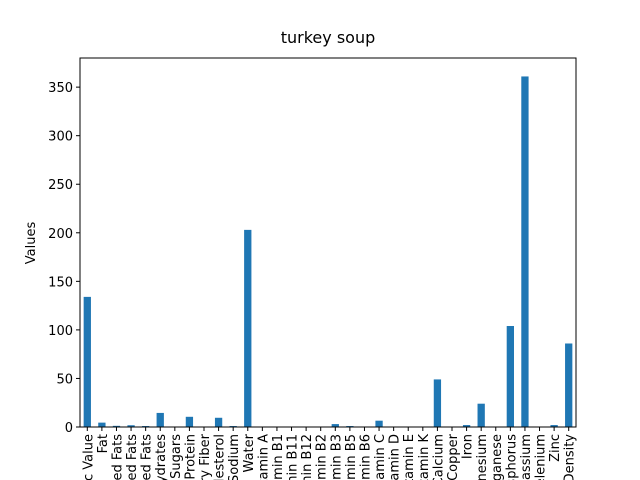 The width and height of the screenshot is (640, 480). Describe the element at coordinates (161, 457) in the screenshot. I see `x-tick-label: Carbohydrates` at that location.